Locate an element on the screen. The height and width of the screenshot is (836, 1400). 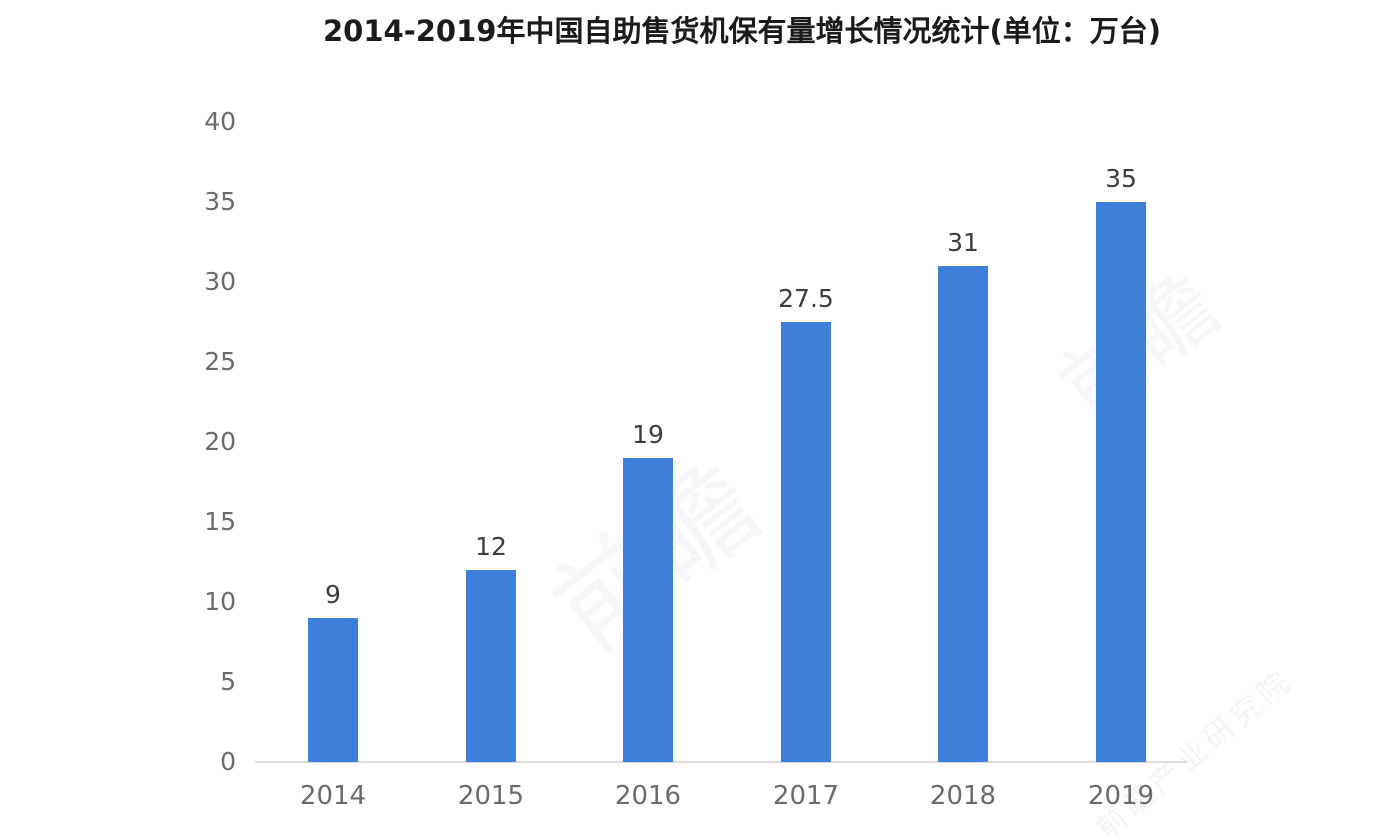
y-tick-label: 20 is located at coordinates (220, 441).